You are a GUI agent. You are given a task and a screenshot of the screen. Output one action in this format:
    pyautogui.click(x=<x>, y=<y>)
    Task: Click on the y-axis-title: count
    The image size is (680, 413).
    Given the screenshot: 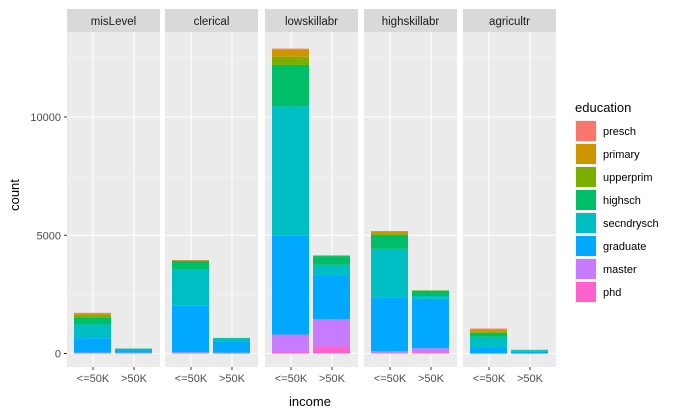 What is the action you would take?
    pyautogui.click(x=14, y=195)
    